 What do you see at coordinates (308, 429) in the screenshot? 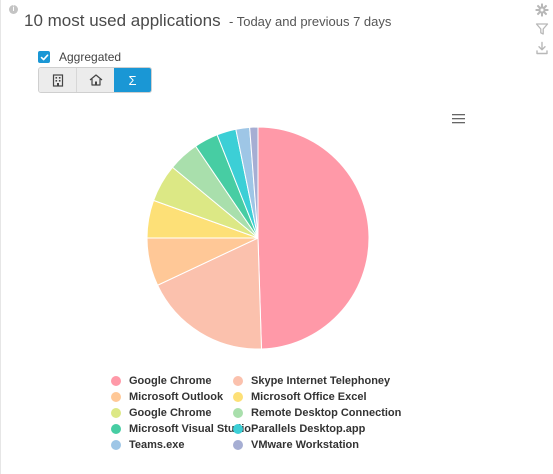
I see `legend-label: Parallels Desktop.app` at bounding box center [308, 429].